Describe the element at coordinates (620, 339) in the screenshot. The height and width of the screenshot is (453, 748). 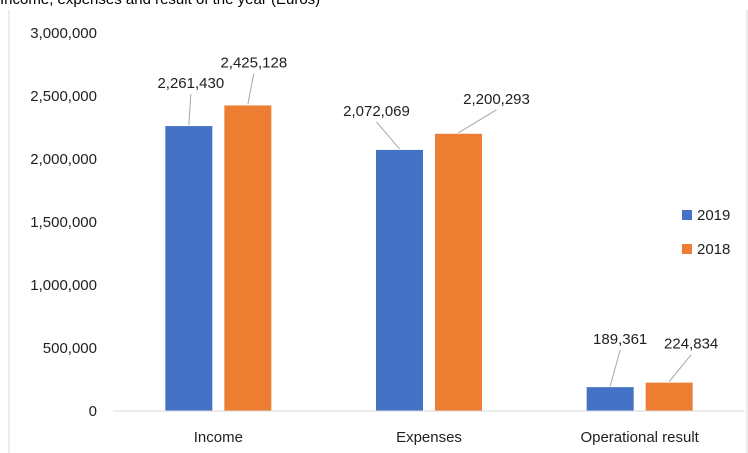
I see `data-label: 189,361` at that location.